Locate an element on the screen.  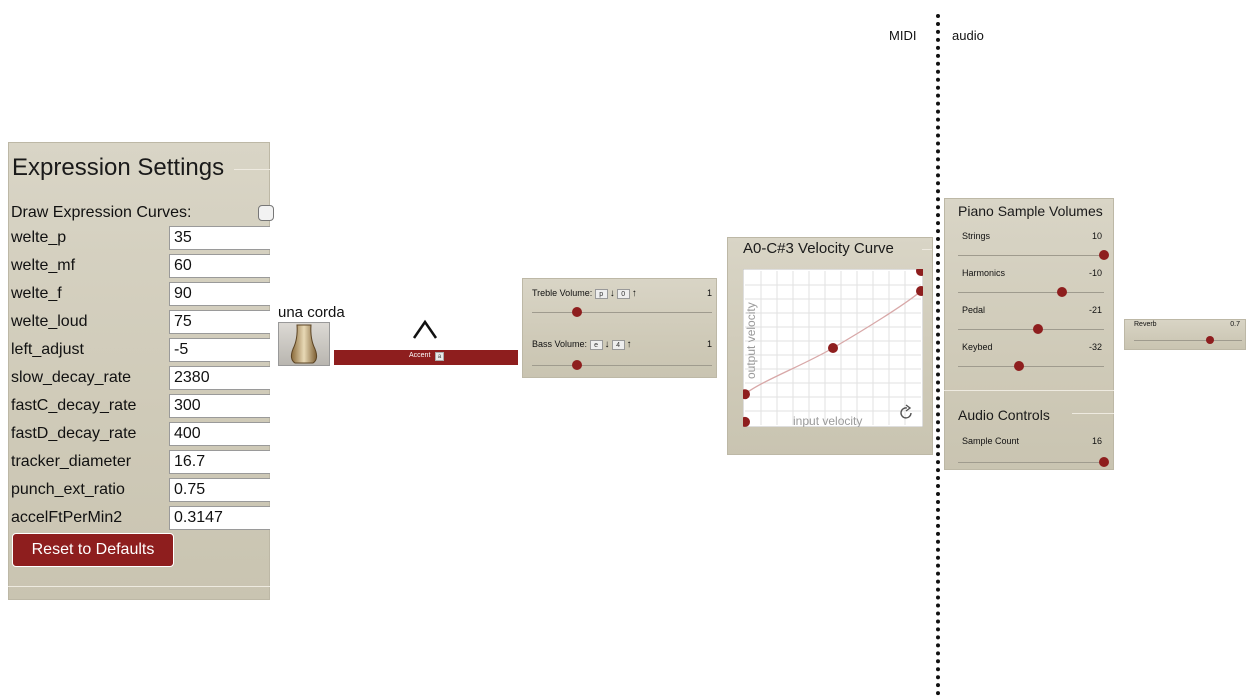
setting-input: 75 is located at coordinates (219, 322).